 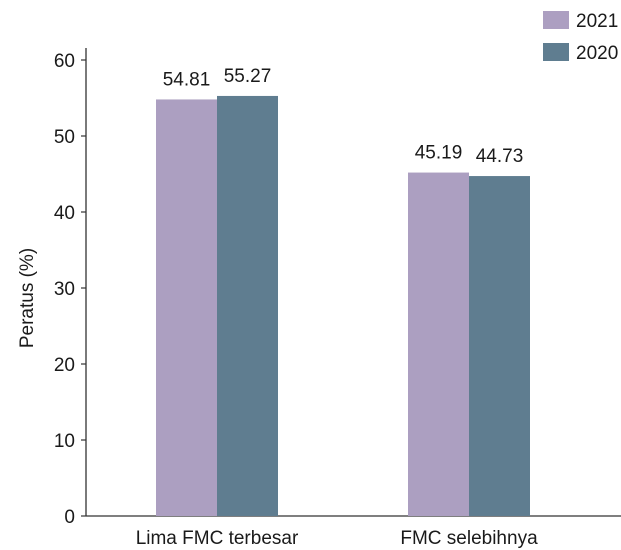 What do you see at coordinates (469, 538) in the screenshot?
I see `category-label: FMC selebihnya` at bounding box center [469, 538].